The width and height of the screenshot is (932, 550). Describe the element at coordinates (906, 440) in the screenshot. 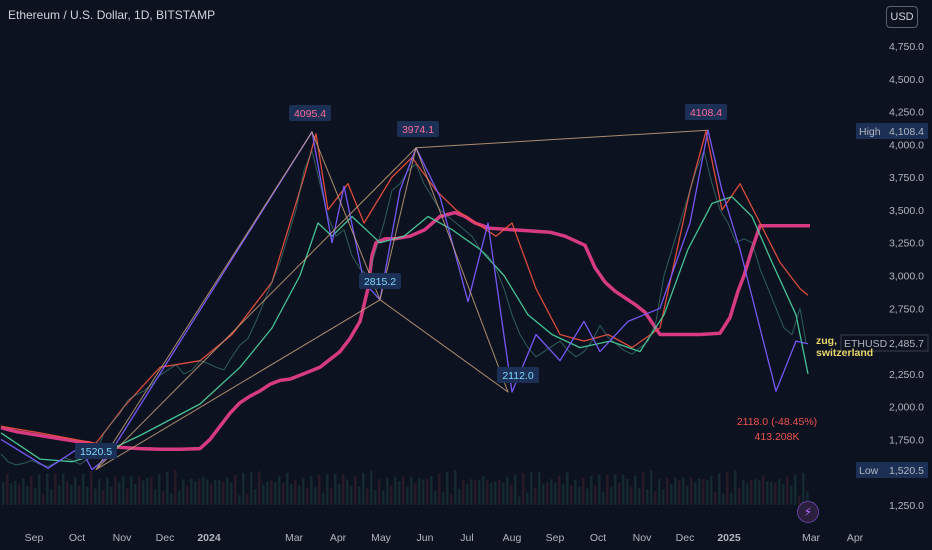

I see `y-tick-label: 1,750.0` at that location.